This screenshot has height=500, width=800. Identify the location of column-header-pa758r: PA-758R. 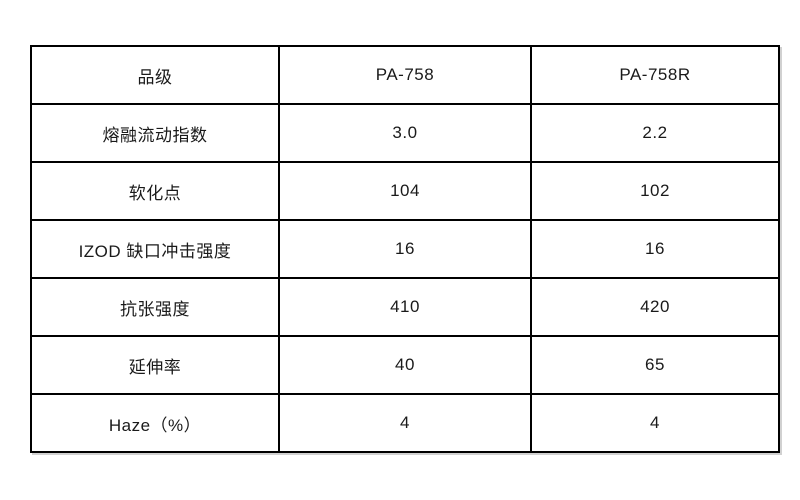
(655, 75).